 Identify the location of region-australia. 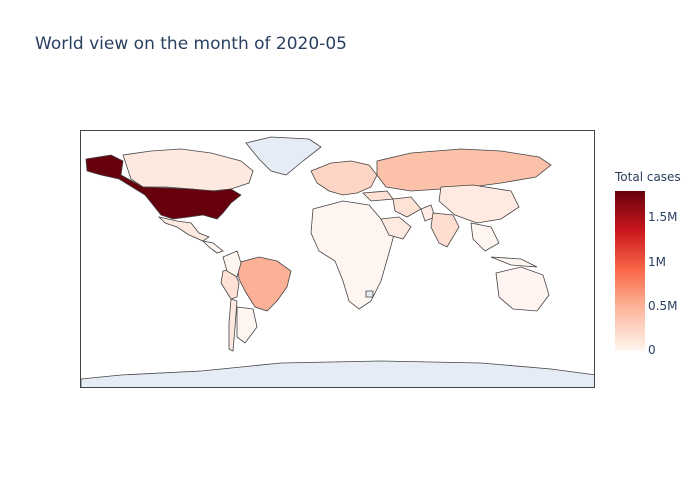
(522, 289).